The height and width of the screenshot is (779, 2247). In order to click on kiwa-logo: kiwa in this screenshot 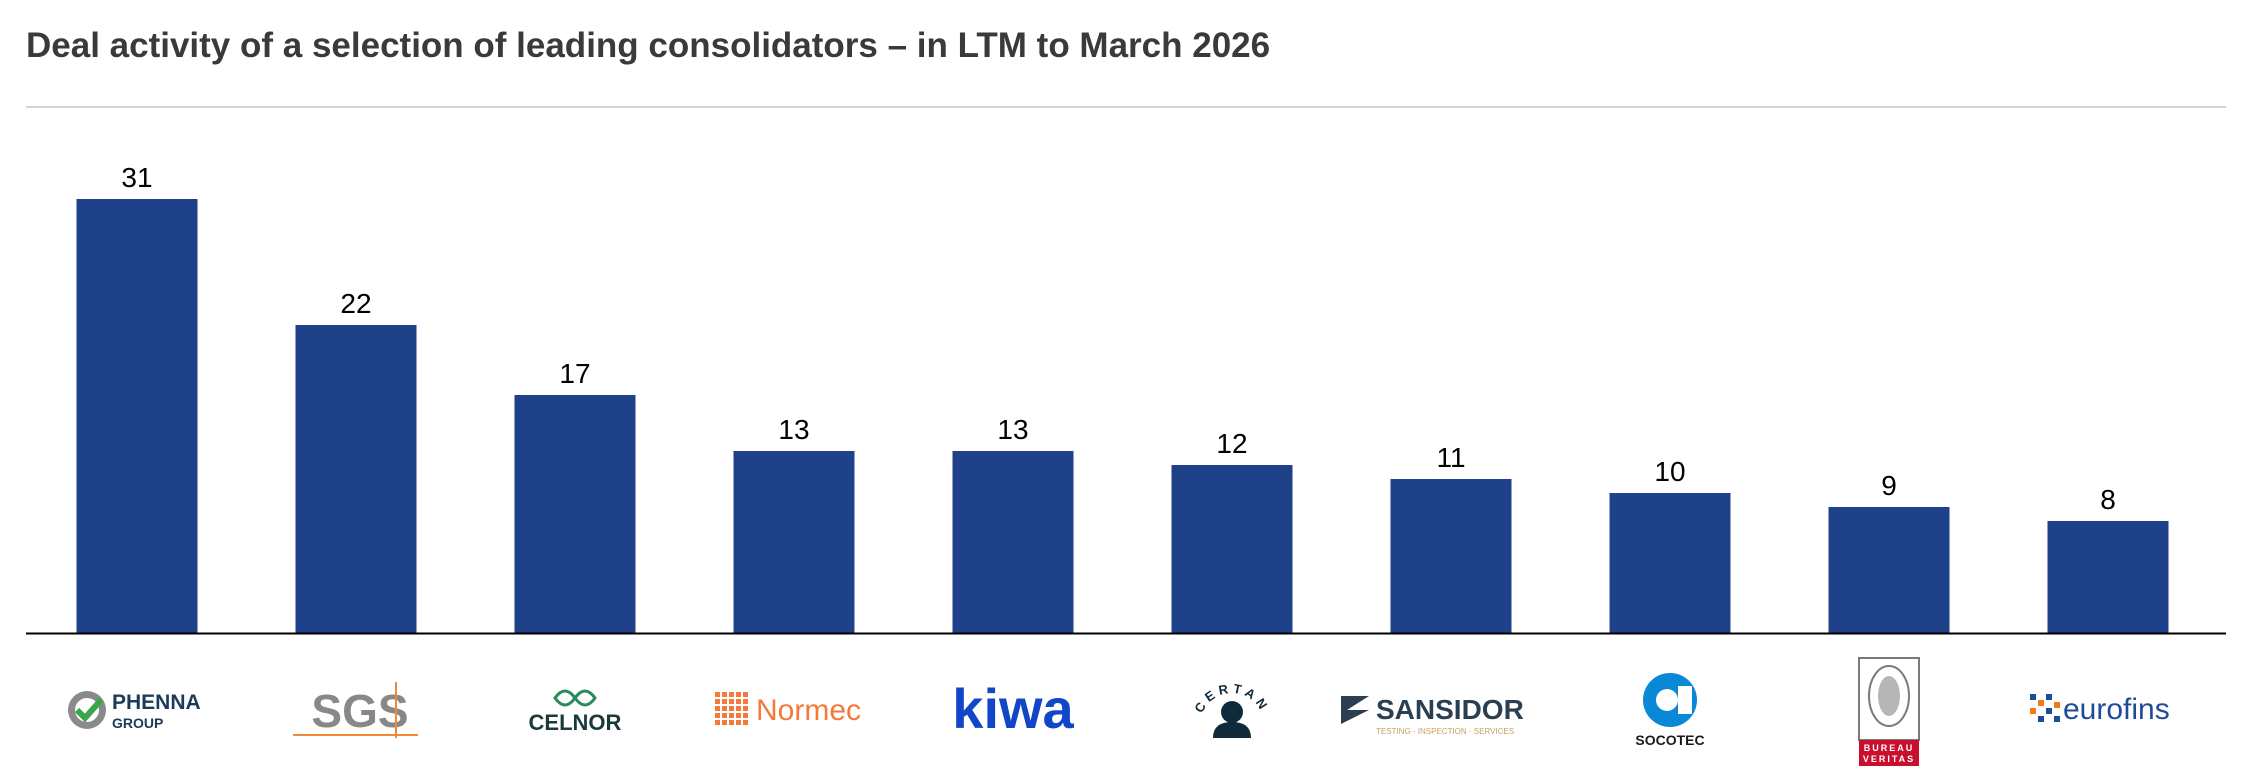, I will do `click(1013, 708)`.